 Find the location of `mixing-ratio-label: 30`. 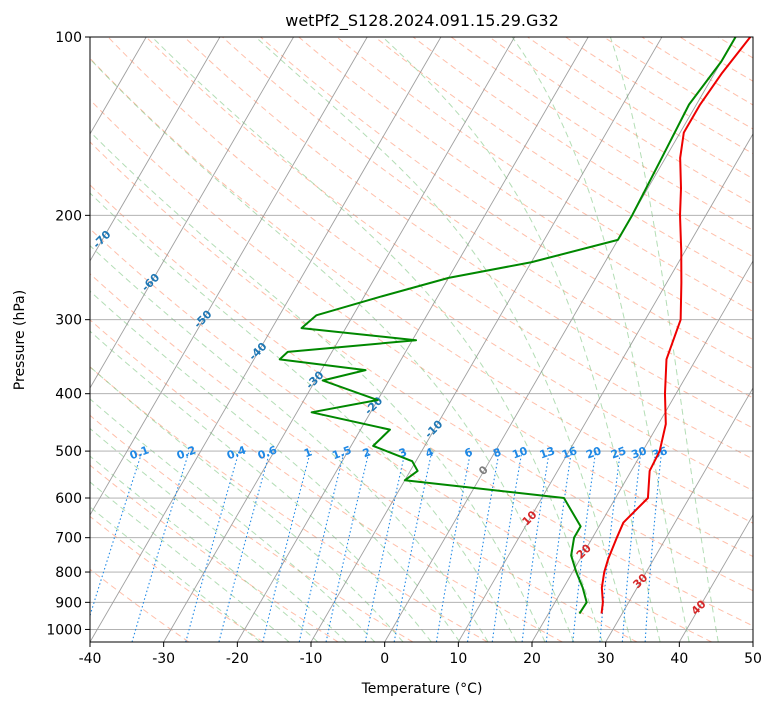

mixing-ratio-label: 30 is located at coordinates (639, 453).